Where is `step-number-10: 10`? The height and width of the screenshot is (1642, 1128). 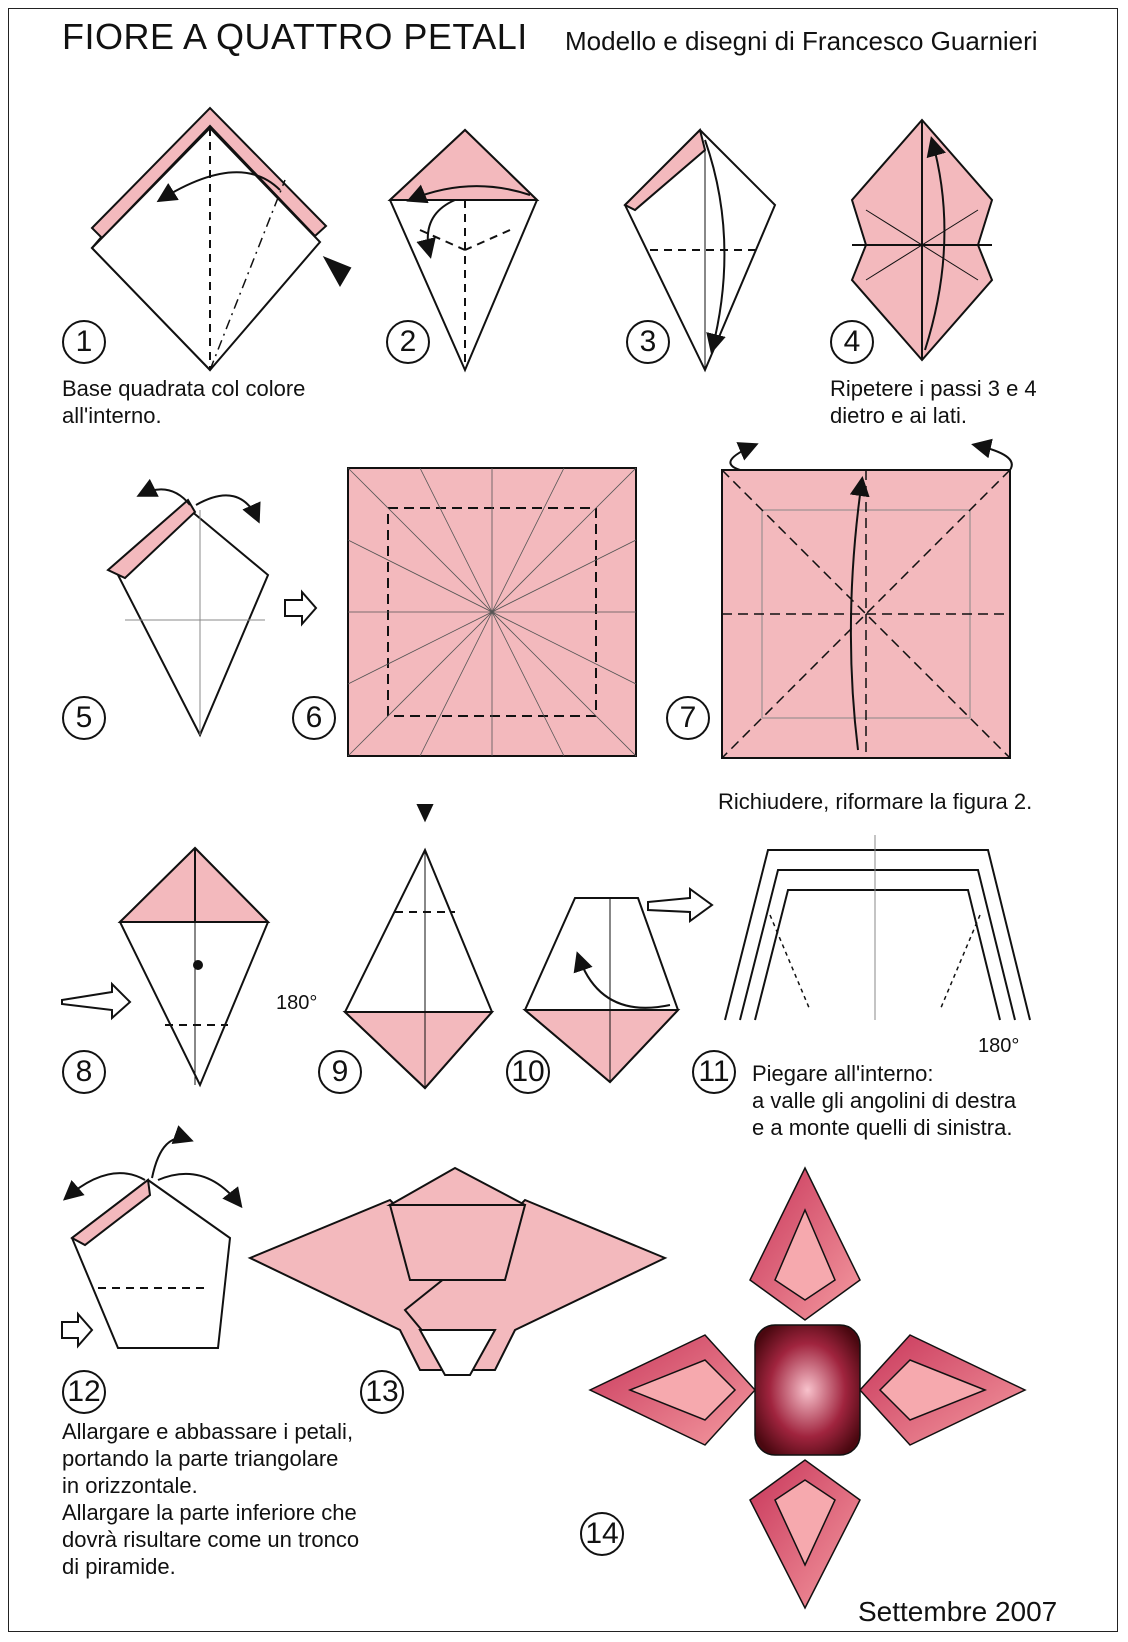 step-number-10: 10 is located at coordinates (528, 1072).